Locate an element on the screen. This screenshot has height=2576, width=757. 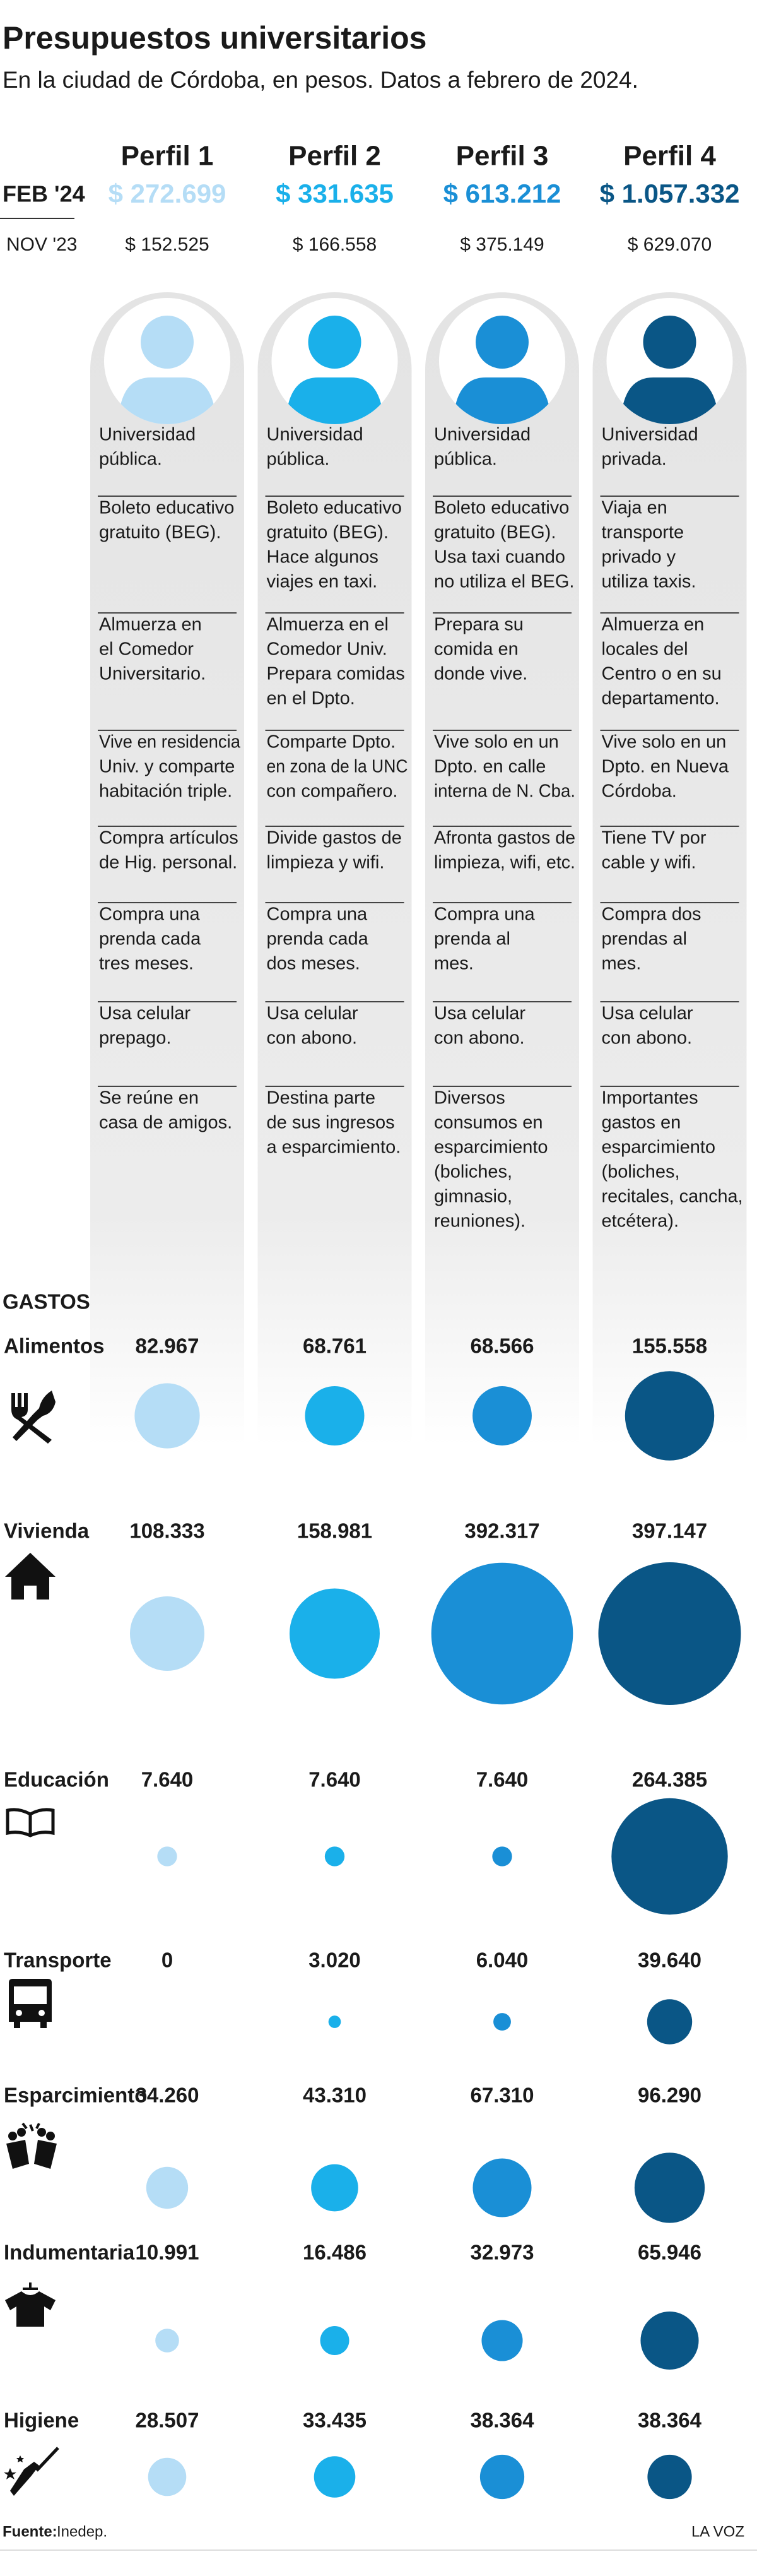
description-line: consumos en is located at coordinates (488, 1123).